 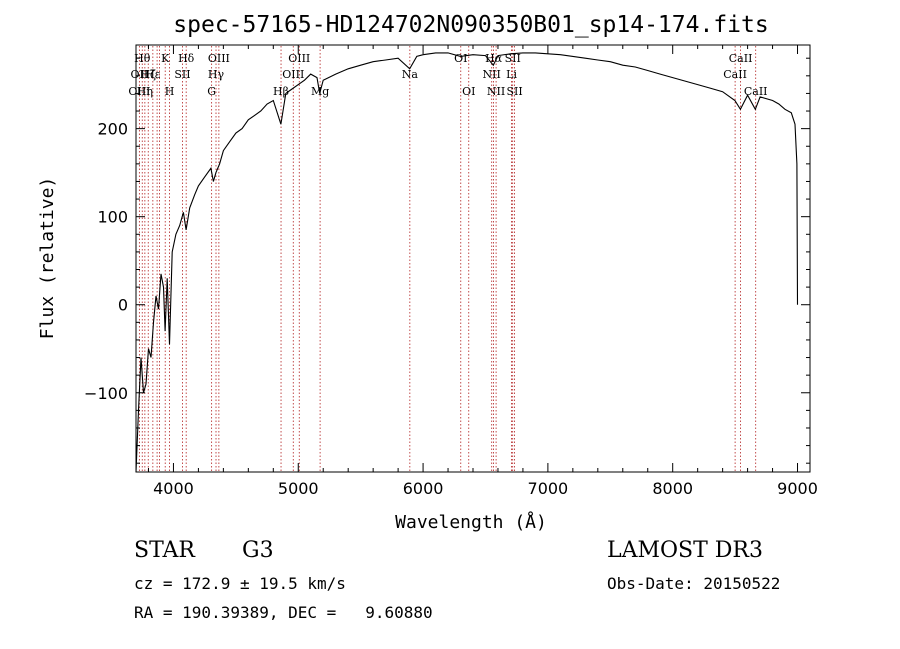 I want to click on x-tick-label: 9000, so click(x=797, y=488).